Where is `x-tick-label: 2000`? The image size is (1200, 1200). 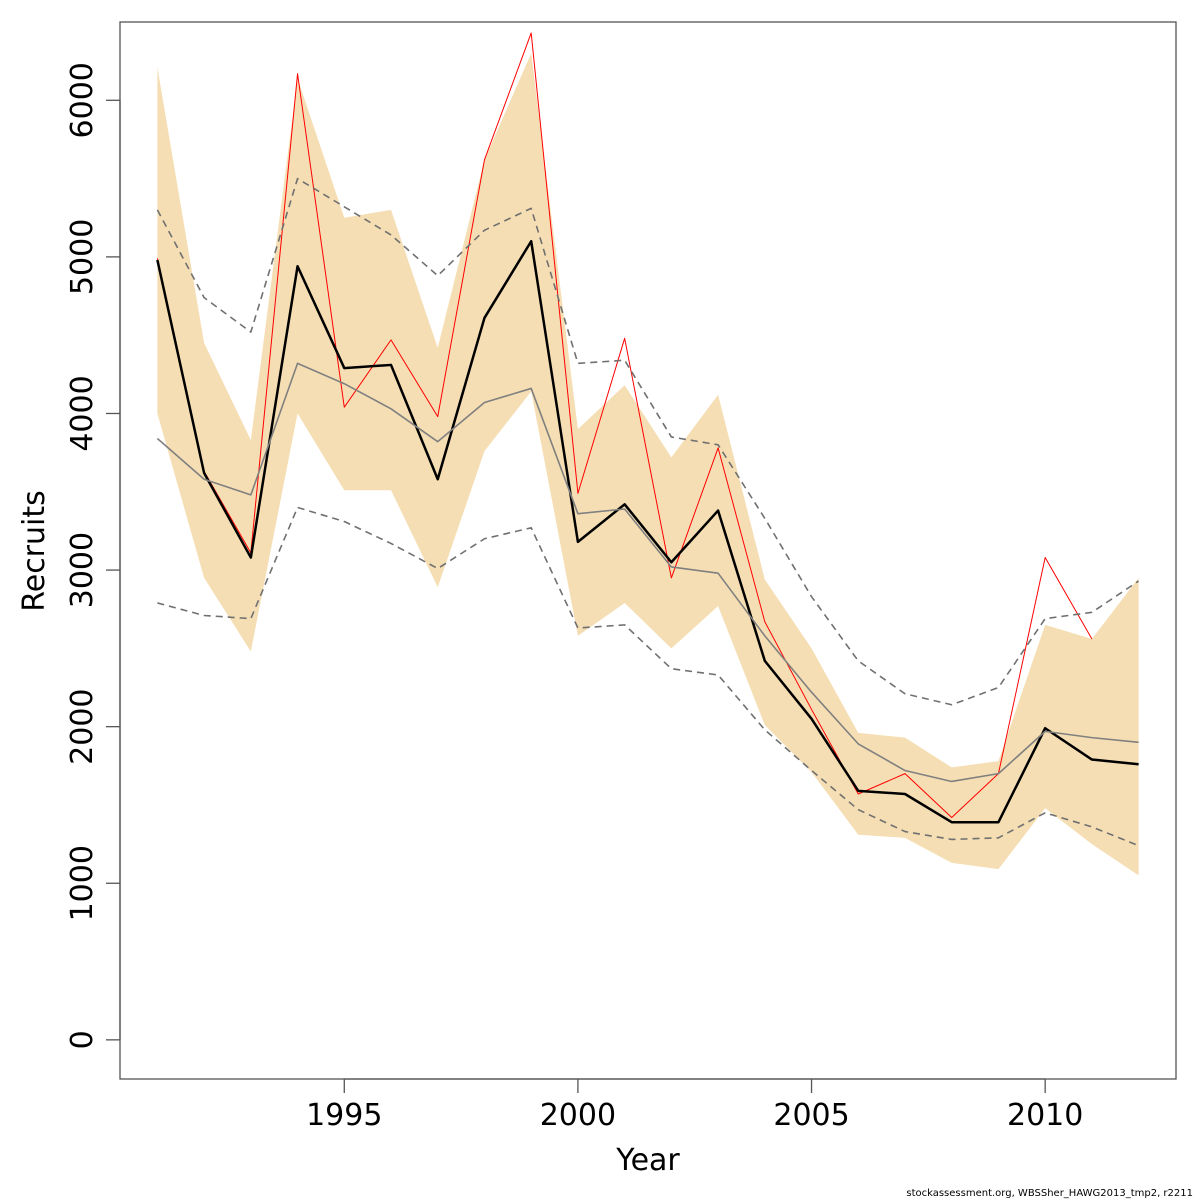 x-tick-label: 2000 is located at coordinates (578, 1115).